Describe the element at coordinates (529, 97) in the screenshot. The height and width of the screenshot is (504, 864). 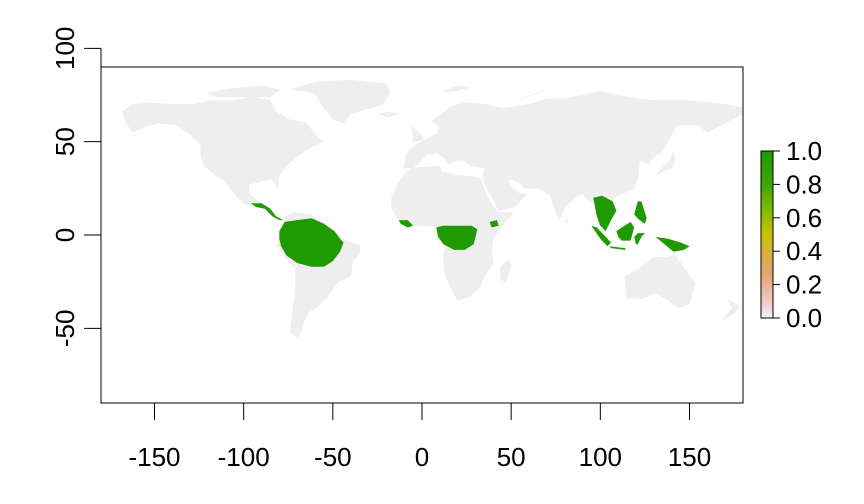
I see `land-novaya-zemlya` at that location.